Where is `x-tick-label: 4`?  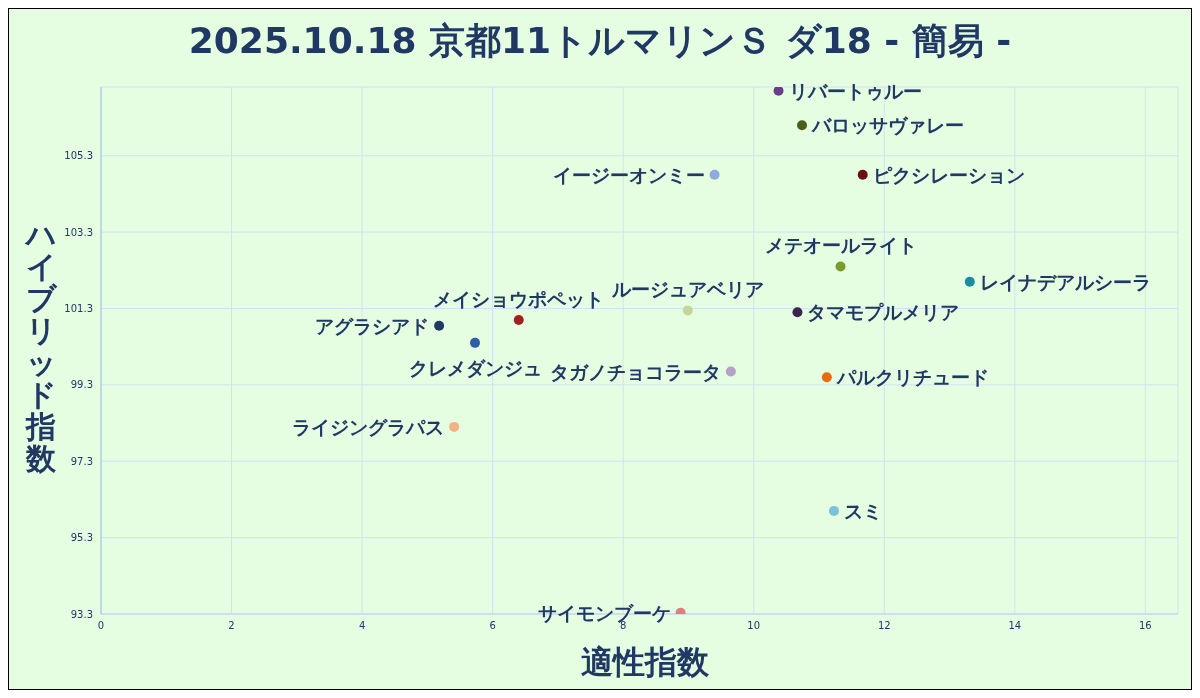 x-tick-label: 4 is located at coordinates (362, 626).